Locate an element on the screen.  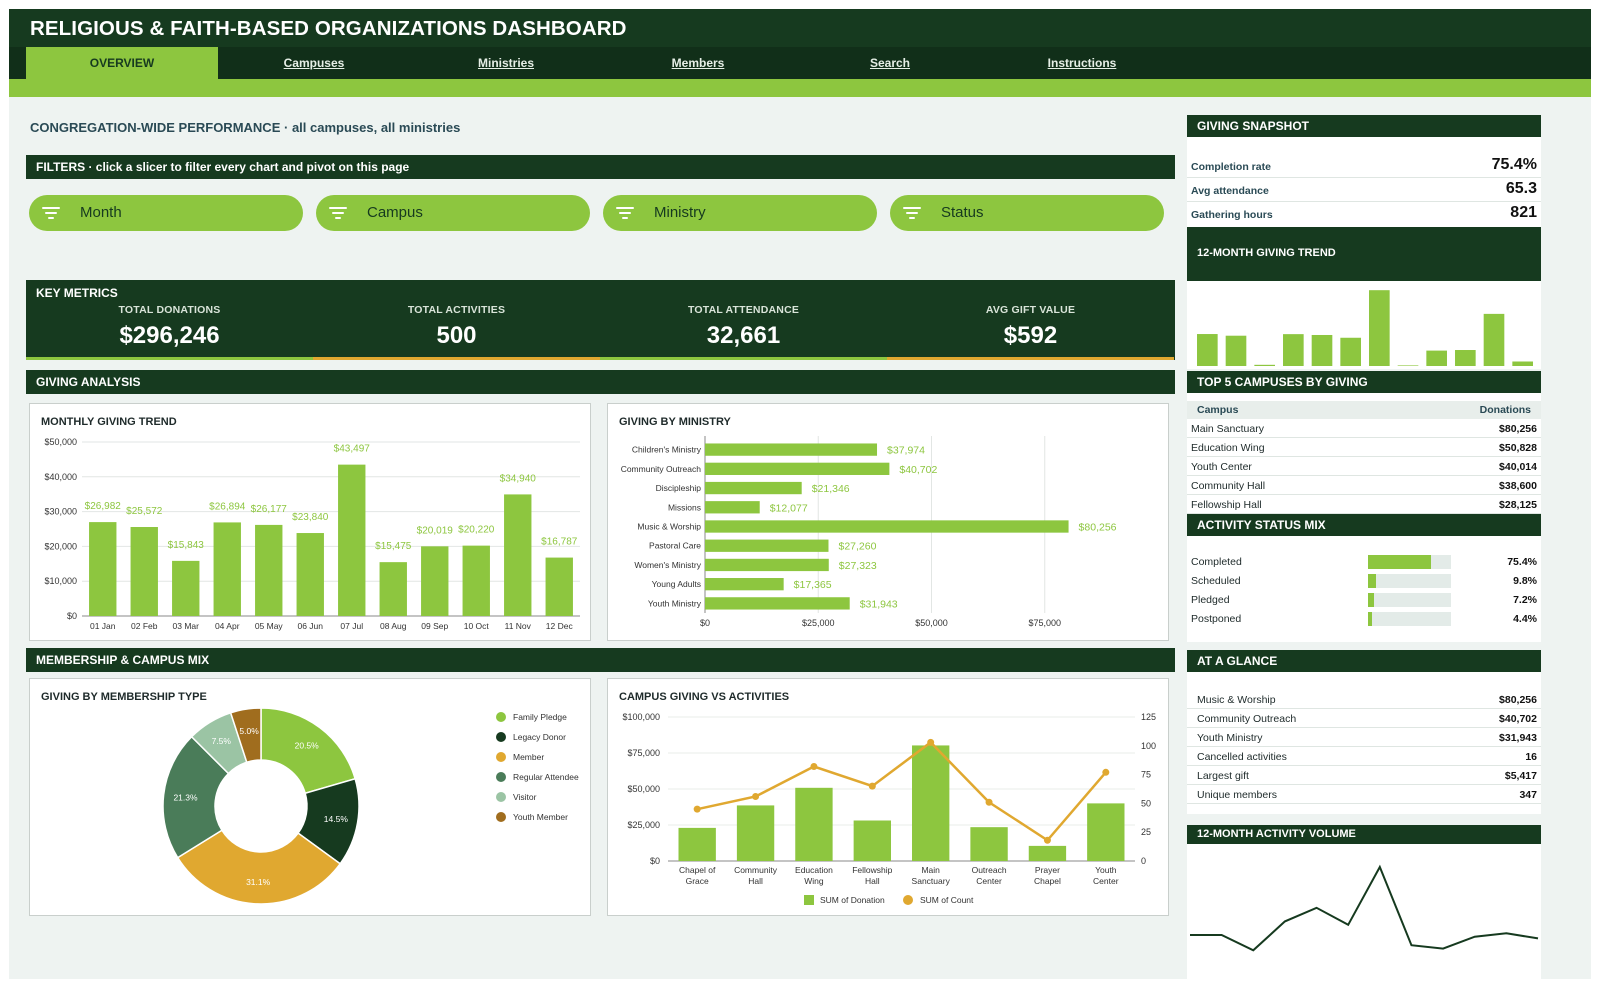
tab-overview: OVERVIEW is located at coordinates (122, 63).